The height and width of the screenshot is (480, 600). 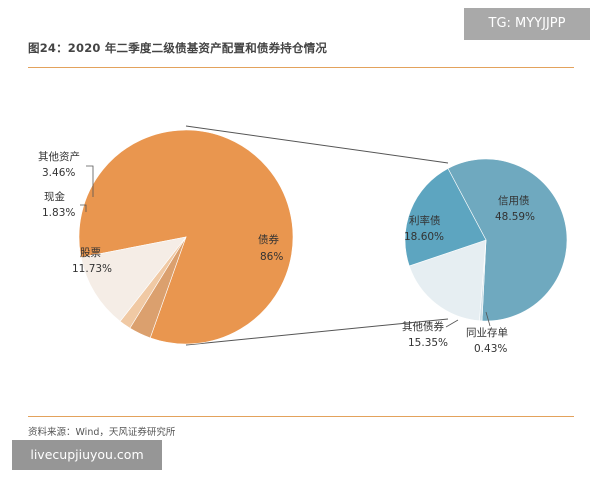 I want to click on label-other-bonds-name: 其他债券, so click(x=423, y=326).